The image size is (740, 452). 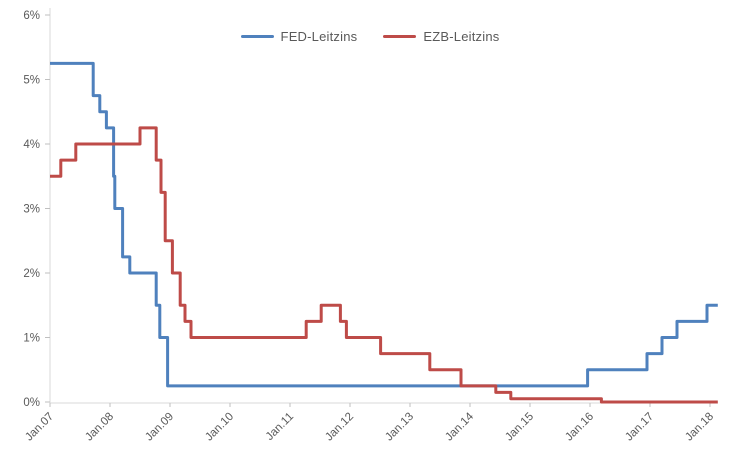 I want to click on x-tick-label: Jan.10, so click(x=219, y=427).